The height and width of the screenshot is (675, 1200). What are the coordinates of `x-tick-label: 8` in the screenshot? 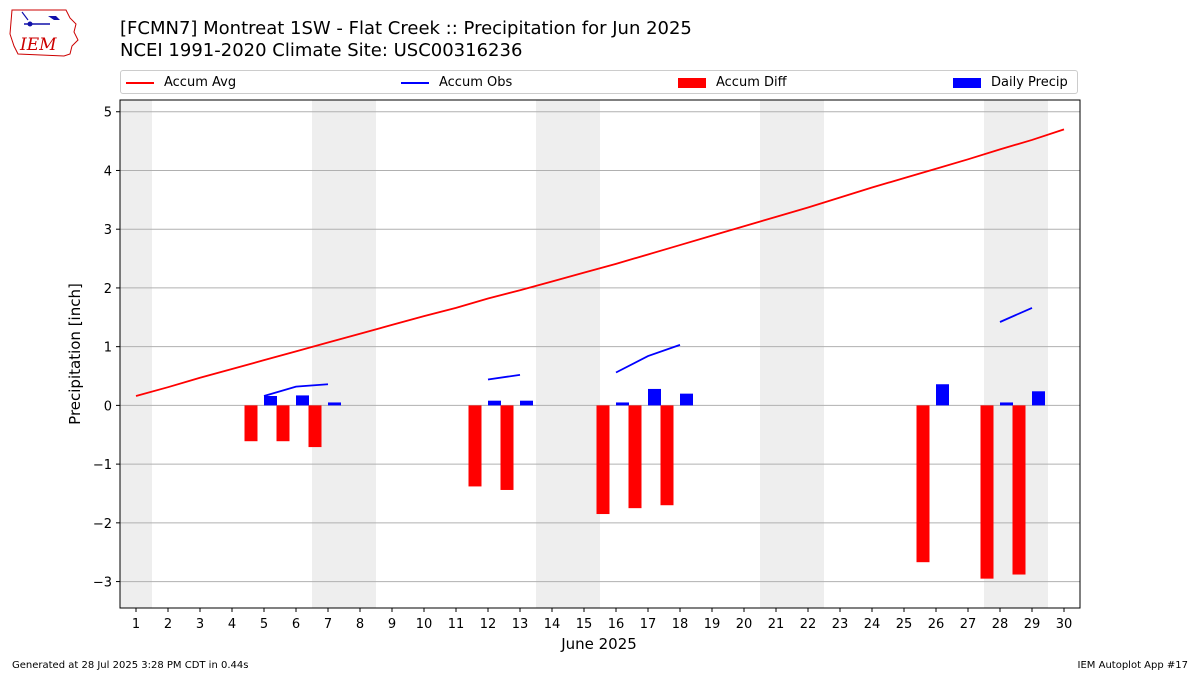 It's located at (360, 624).